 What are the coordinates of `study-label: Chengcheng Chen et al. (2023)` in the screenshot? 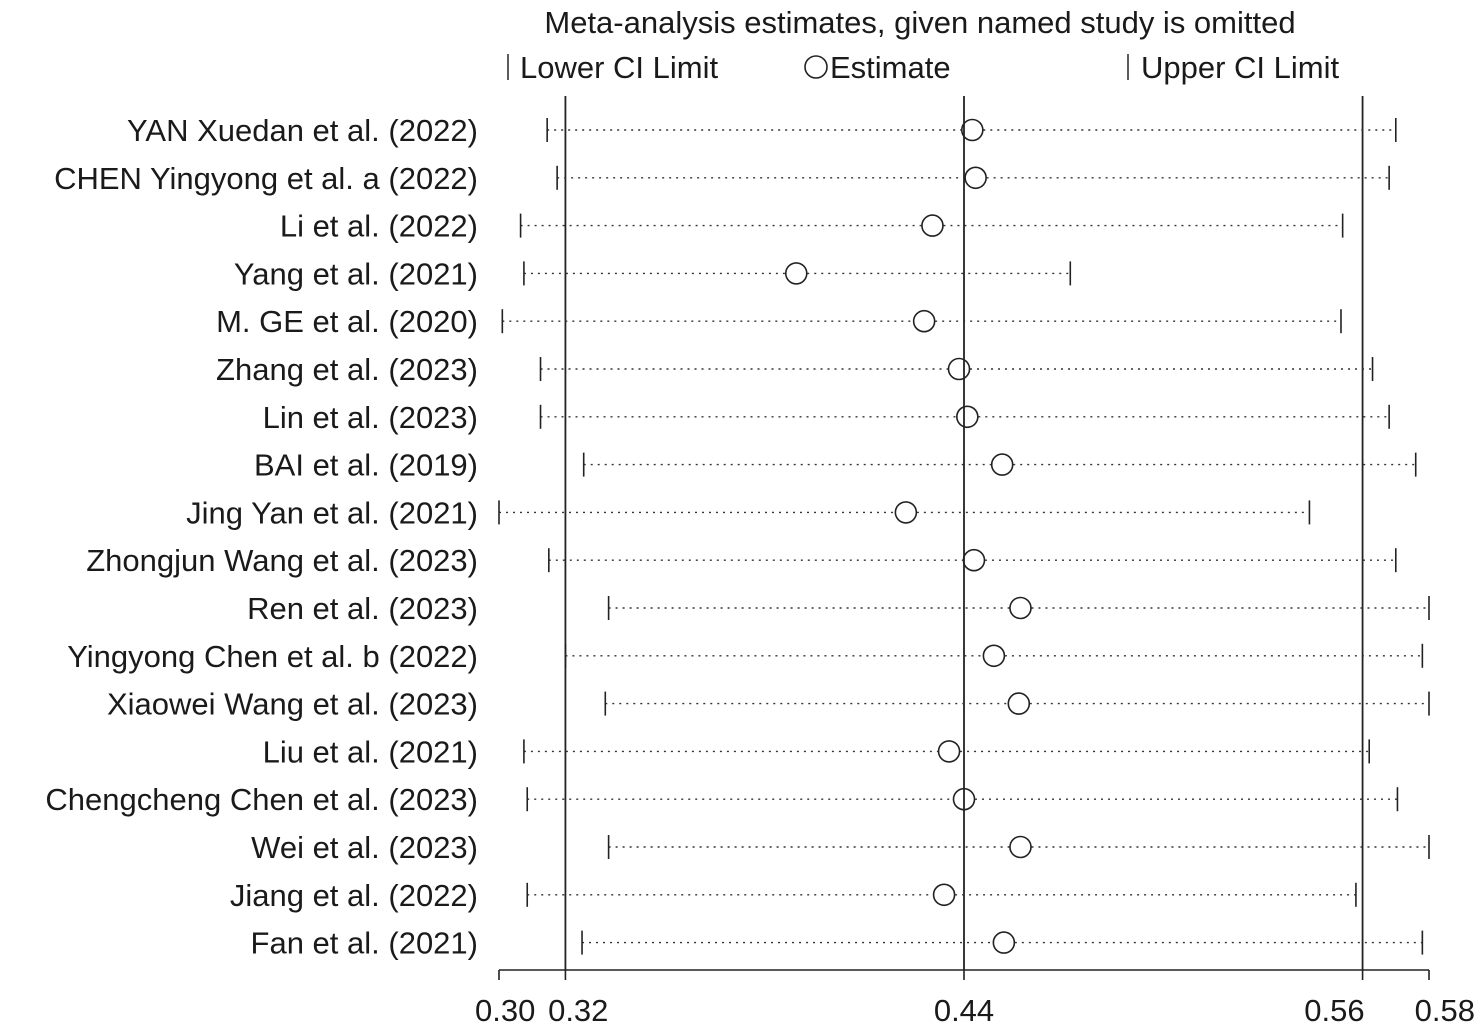 It's located at (261, 799).